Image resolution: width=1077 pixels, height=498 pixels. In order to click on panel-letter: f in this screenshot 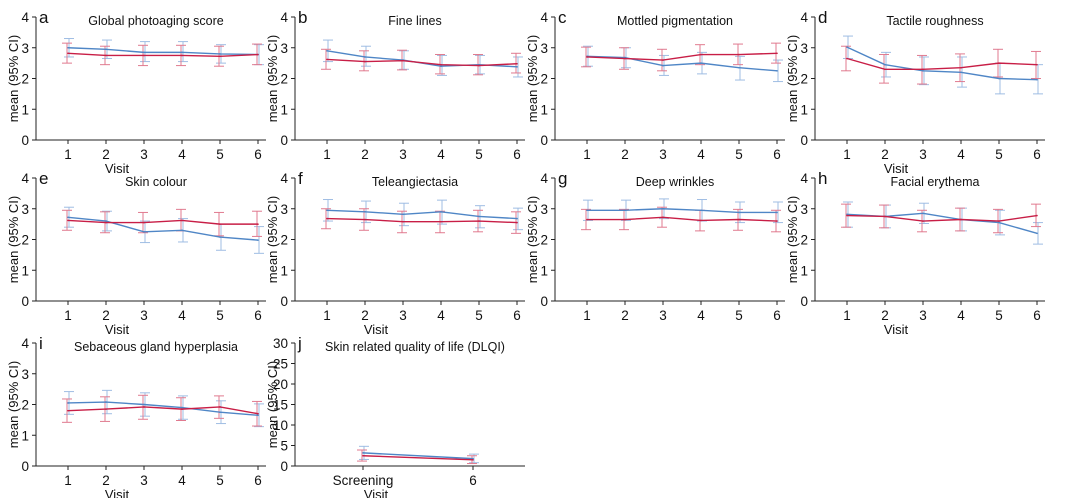, I will do `click(300, 178)`.